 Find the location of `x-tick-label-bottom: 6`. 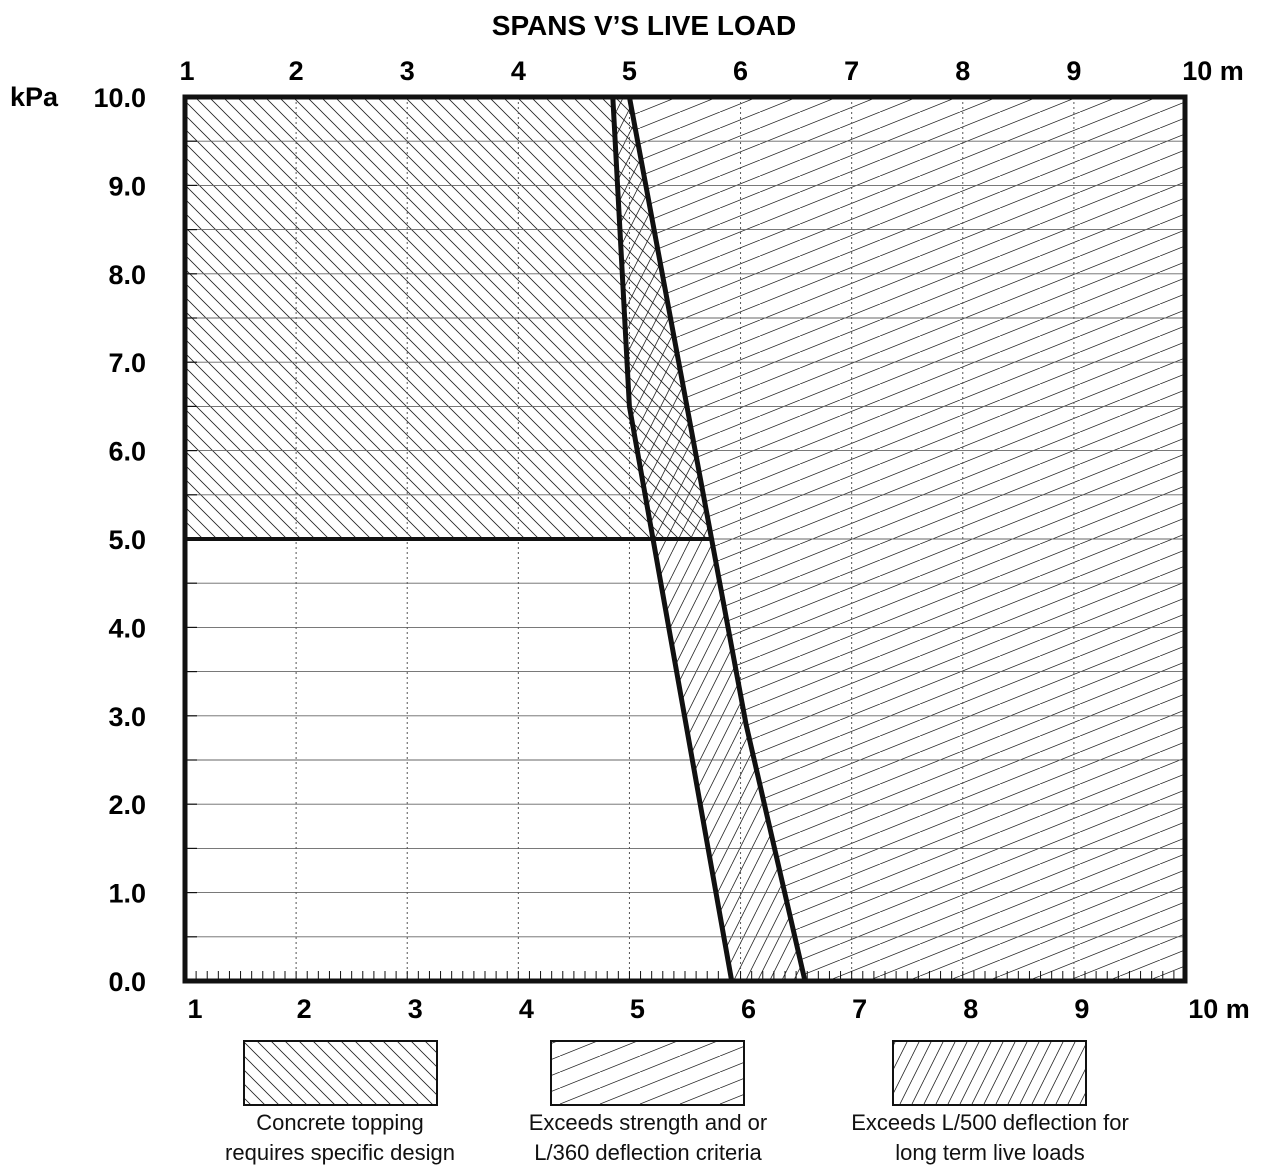

x-tick-label-bottom: 6 is located at coordinates (748, 1009).